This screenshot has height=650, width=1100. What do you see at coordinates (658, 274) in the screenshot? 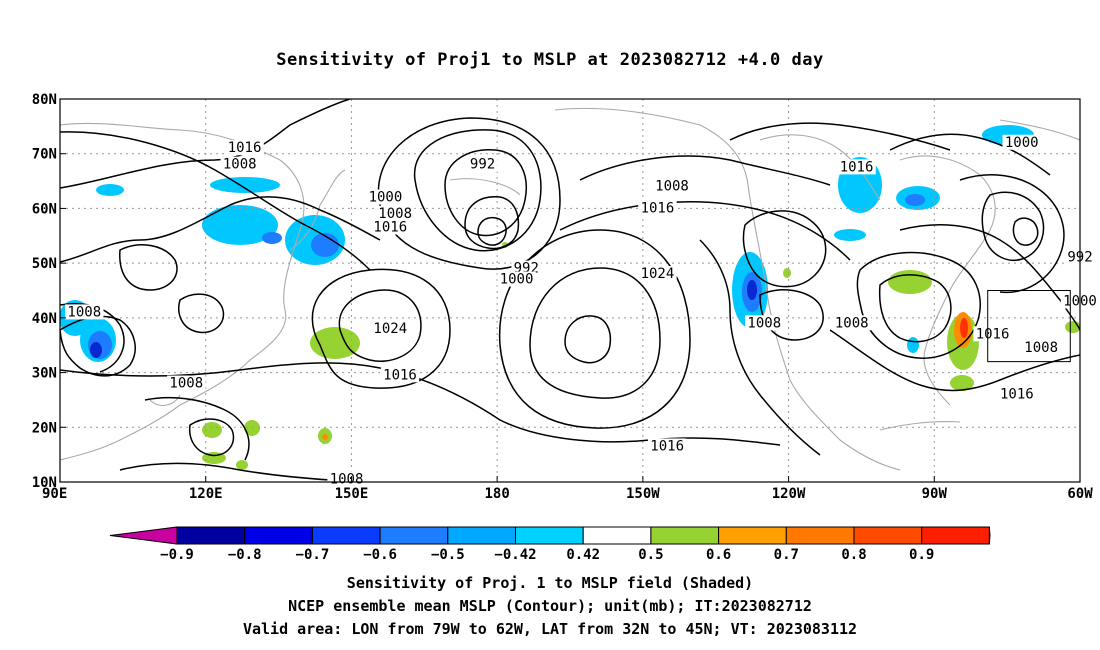
I see `contour-label-10: 1024` at bounding box center [658, 274].